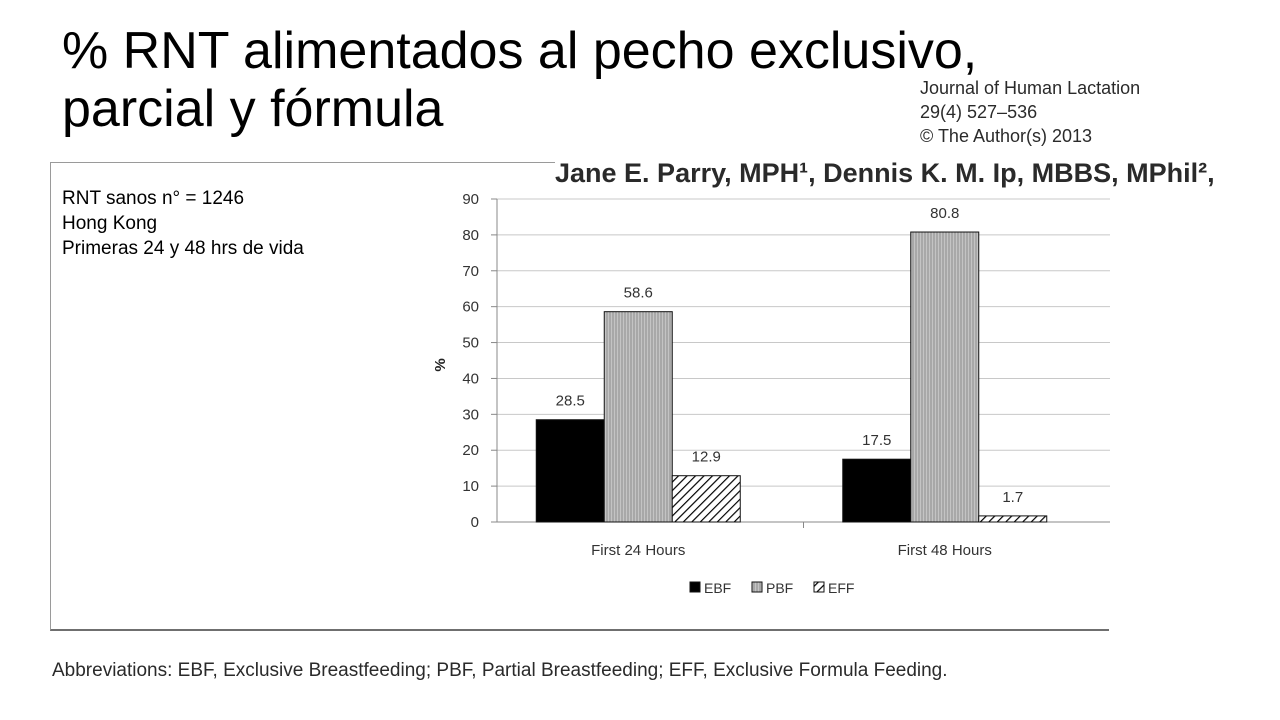 The width and height of the screenshot is (1280, 720). Describe the element at coordinates (110, 223) in the screenshot. I see `study-location: Hong Kong` at that location.